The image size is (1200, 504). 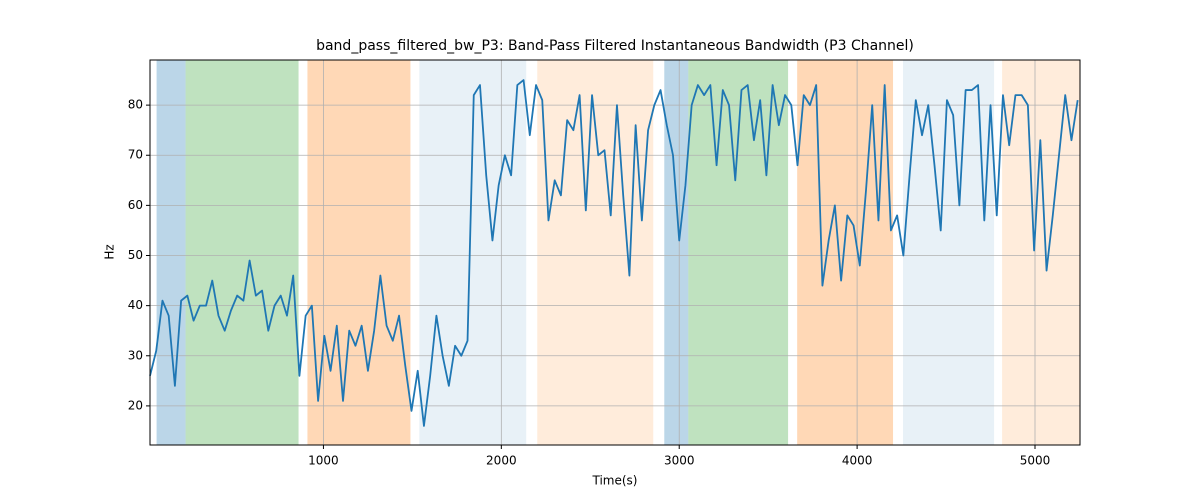 I want to click on x-axis-label: Time(s), so click(x=615, y=481).